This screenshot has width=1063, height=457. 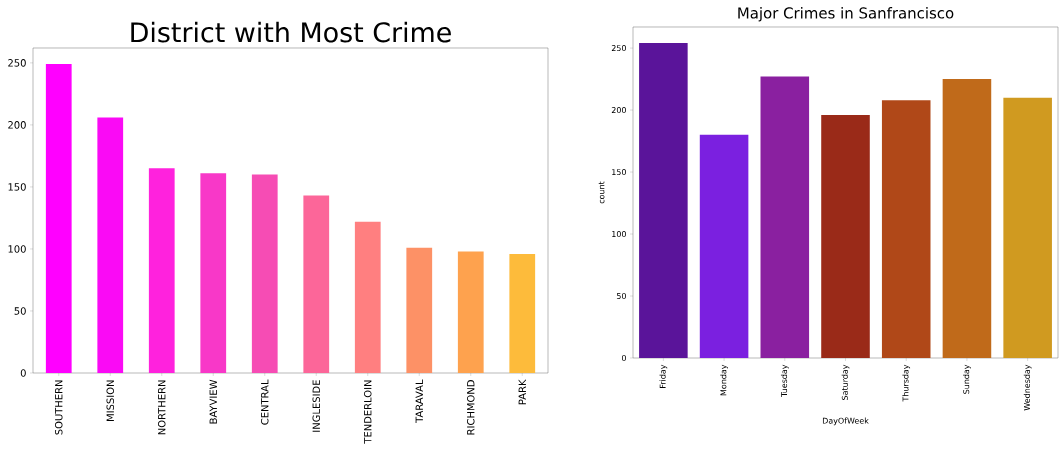 I want to click on y-tick-label: 0, so click(x=23, y=373).